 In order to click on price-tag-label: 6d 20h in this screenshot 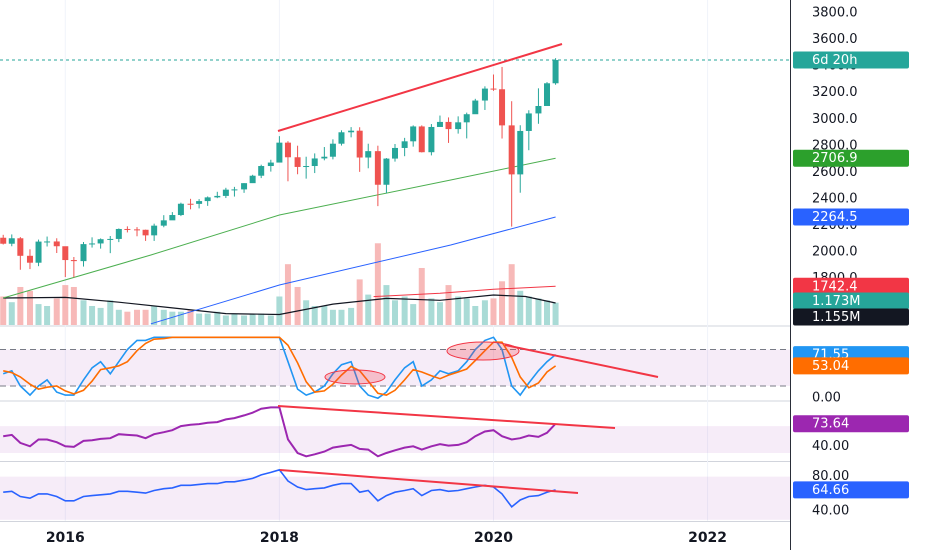, I will do `click(834, 60)`.